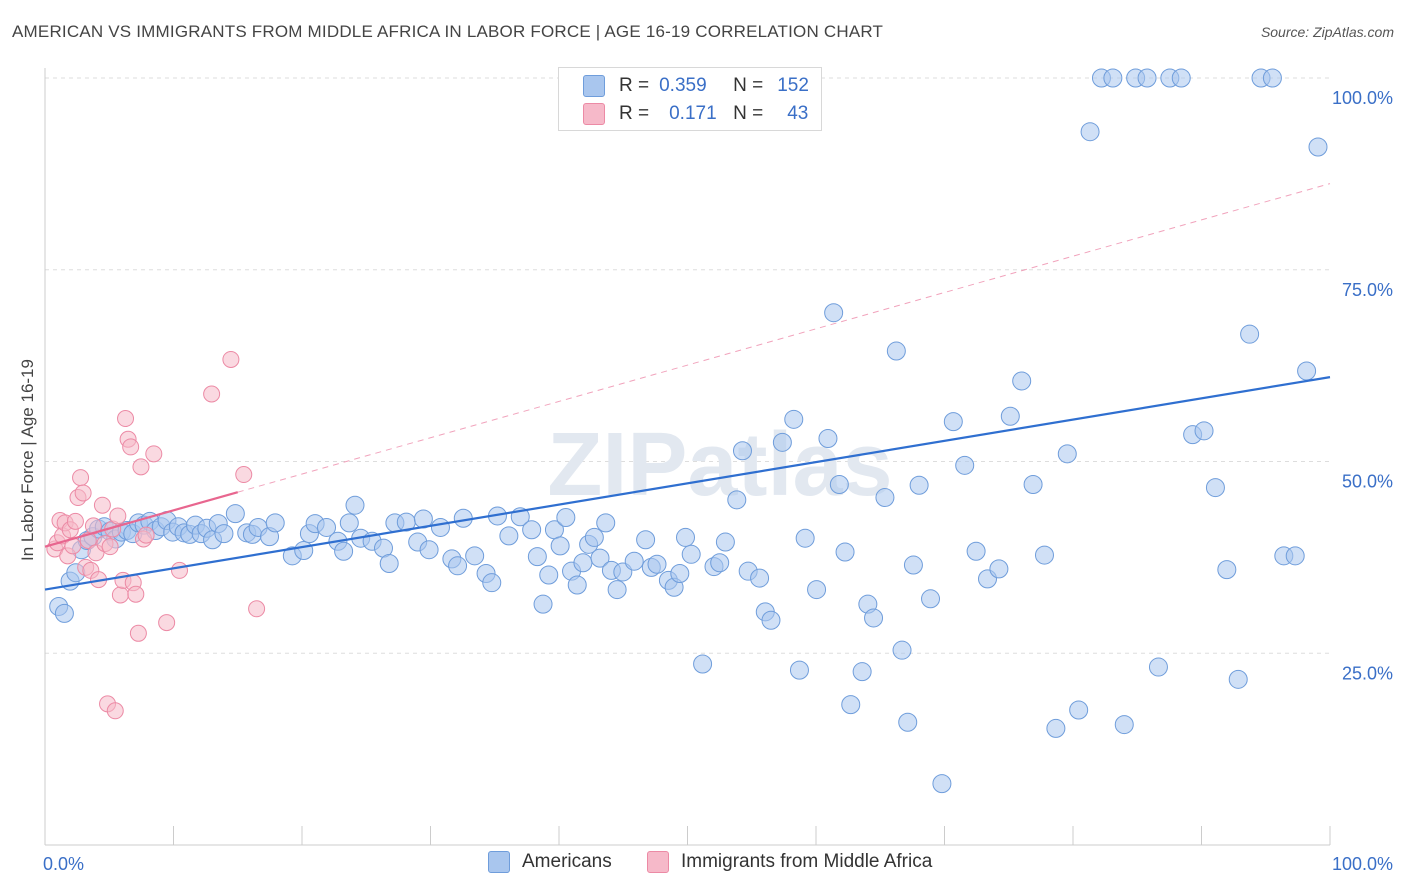 Image resolution: width=1406 pixels, height=892 pixels. What do you see at coordinates (1367, 290) in the screenshot?
I see `y-tick-label: 75.0%` at bounding box center [1367, 290].